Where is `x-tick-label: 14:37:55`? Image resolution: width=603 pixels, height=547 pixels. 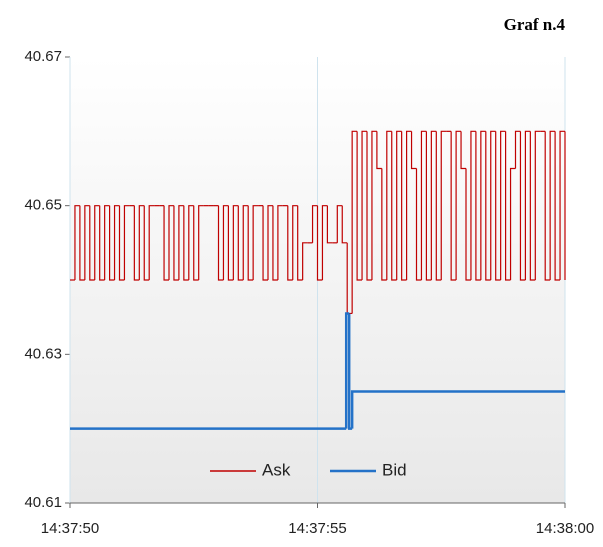 x-tick-label: 14:37:55 is located at coordinates (317, 528).